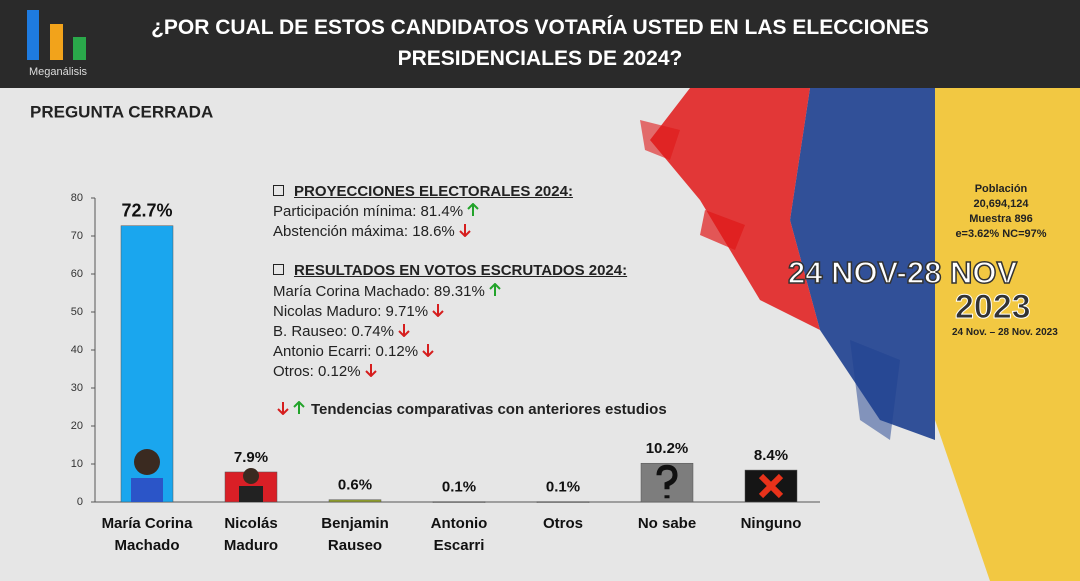  What do you see at coordinates (346, 351) in the screenshot?
I see `note-text: Antonio Ecarri: 0.12%` at bounding box center [346, 351].